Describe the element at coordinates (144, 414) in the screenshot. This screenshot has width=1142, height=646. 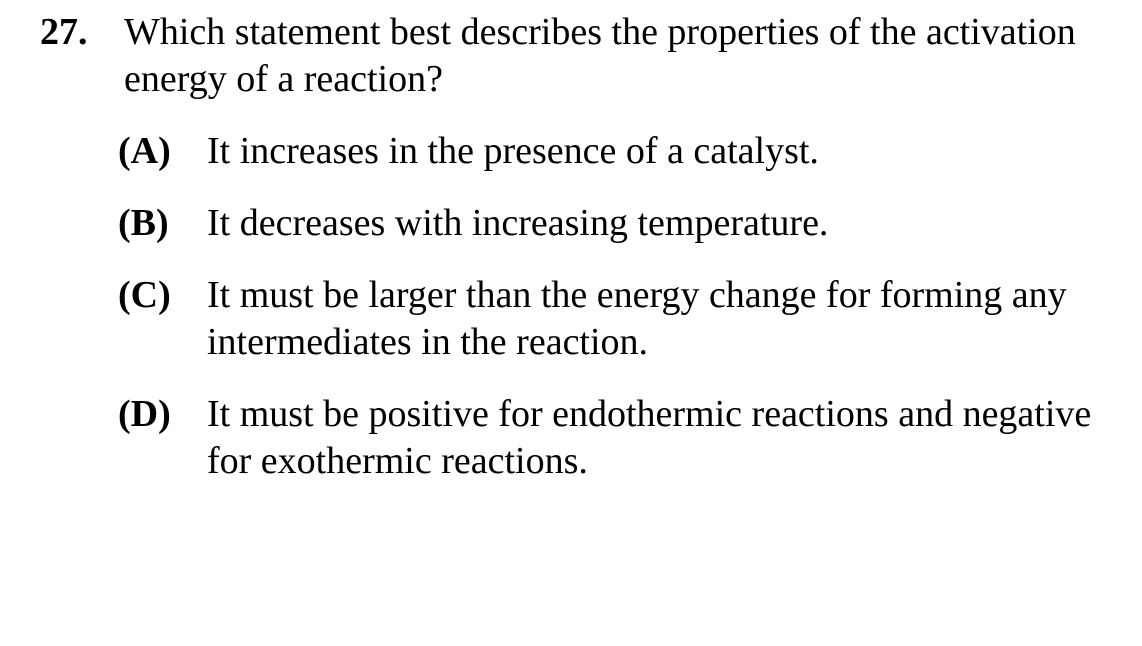
I see `choice-letter: (D)` at that location.